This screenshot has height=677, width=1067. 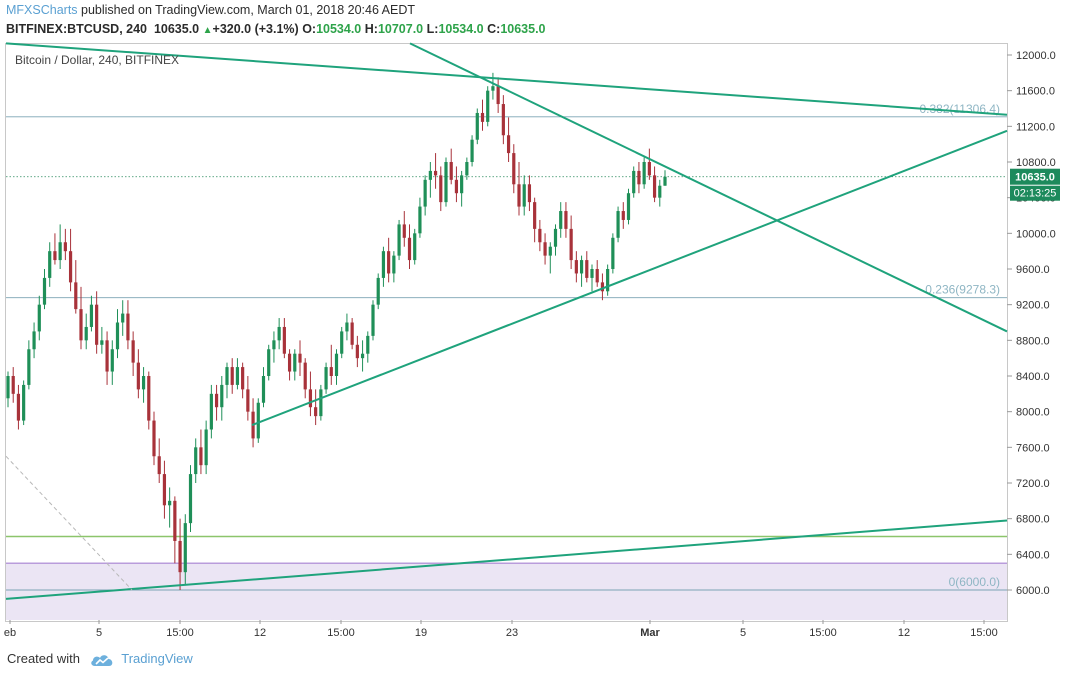 What do you see at coordinates (176, 29) in the screenshot?
I see `last-price: 10635.0` at bounding box center [176, 29].